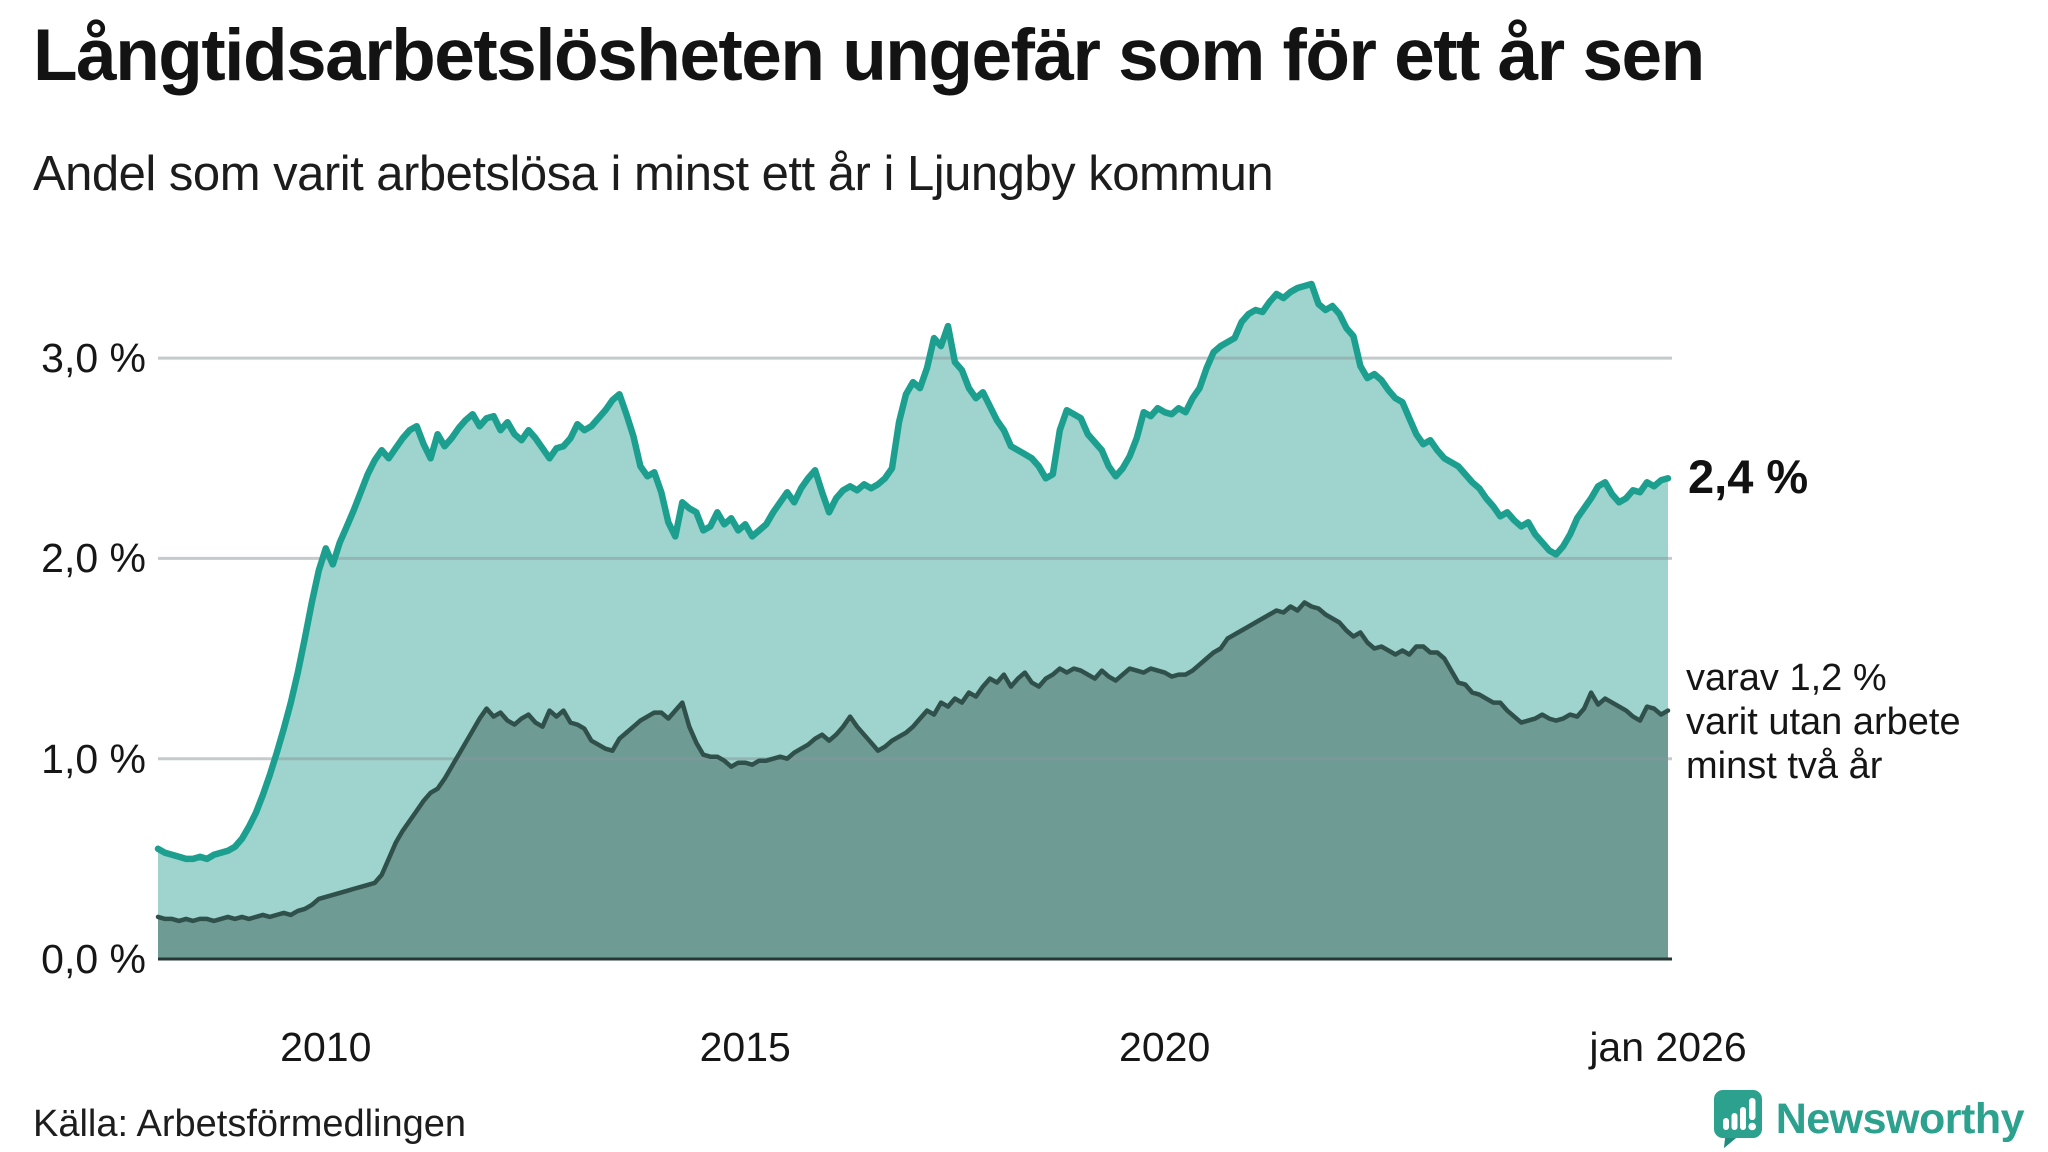 This screenshot has width=2048, height=1152. What do you see at coordinates (1900, 1118) in the screenshot?
I see `newsworthy-logo-text: Newsworthy` at bounding box center [1900, 1118].